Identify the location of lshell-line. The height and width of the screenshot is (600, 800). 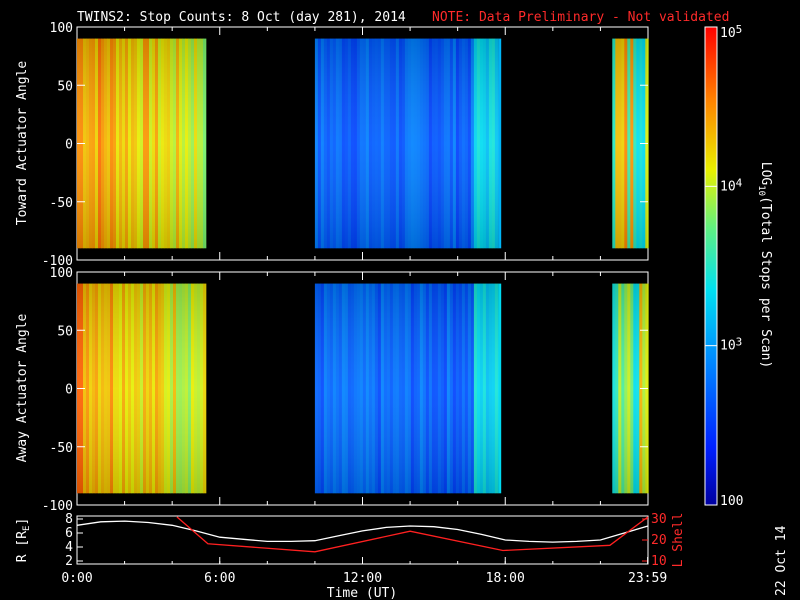
(412, 534).